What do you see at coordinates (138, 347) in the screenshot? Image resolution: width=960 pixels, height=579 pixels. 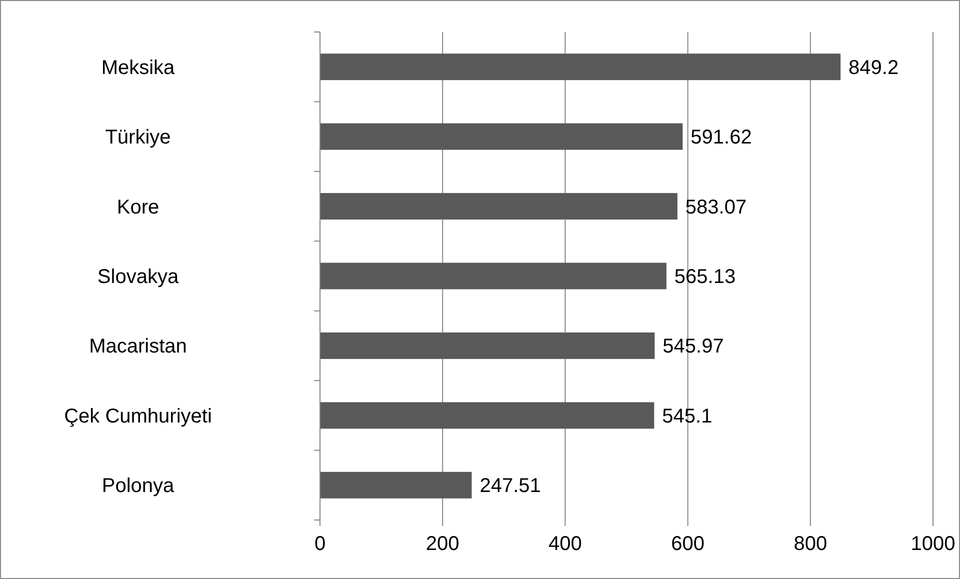 I see `y-tick-label: Macaristan` at bounding box center [138, 347].